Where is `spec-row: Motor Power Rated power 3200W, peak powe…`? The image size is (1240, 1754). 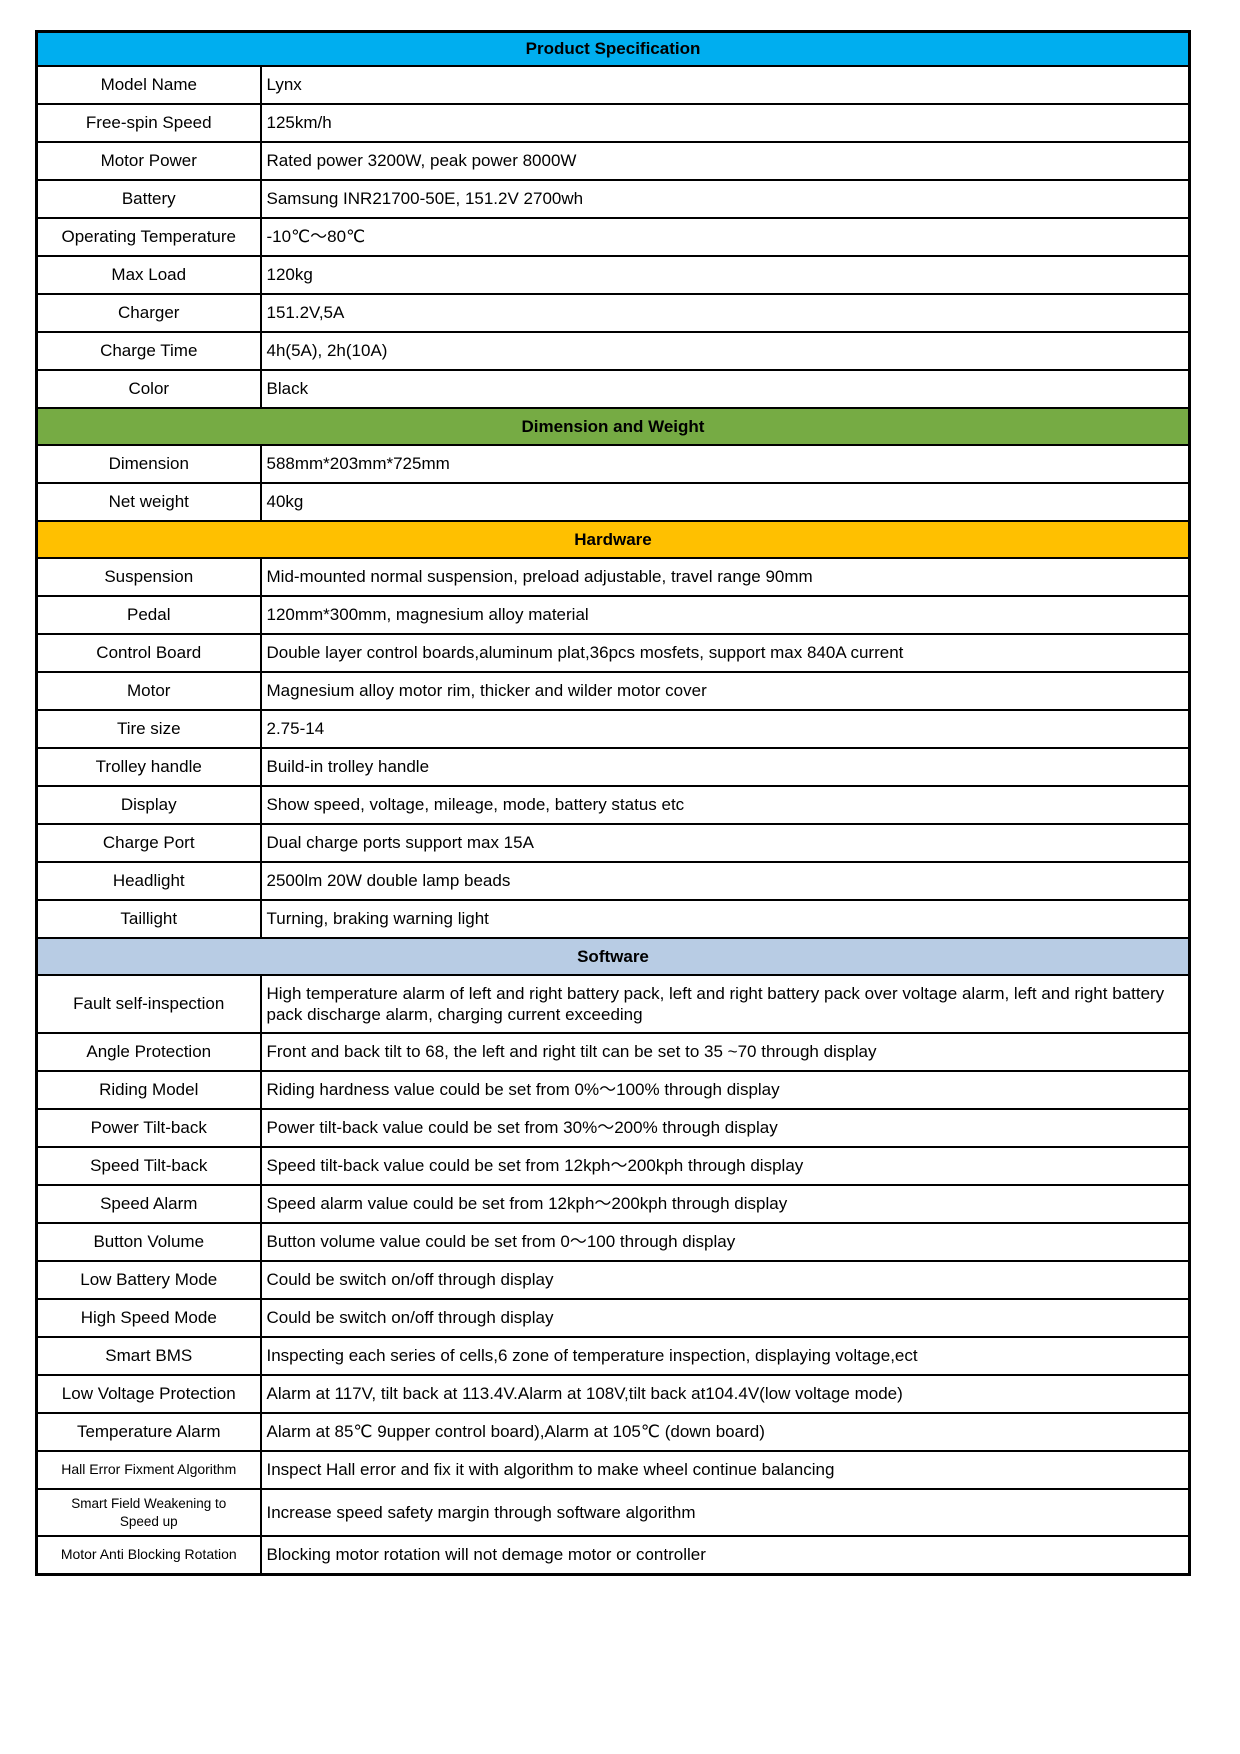 spec-row: Motor Power Rated power 3200W, peak powe… is located at coordinates (613, 161).